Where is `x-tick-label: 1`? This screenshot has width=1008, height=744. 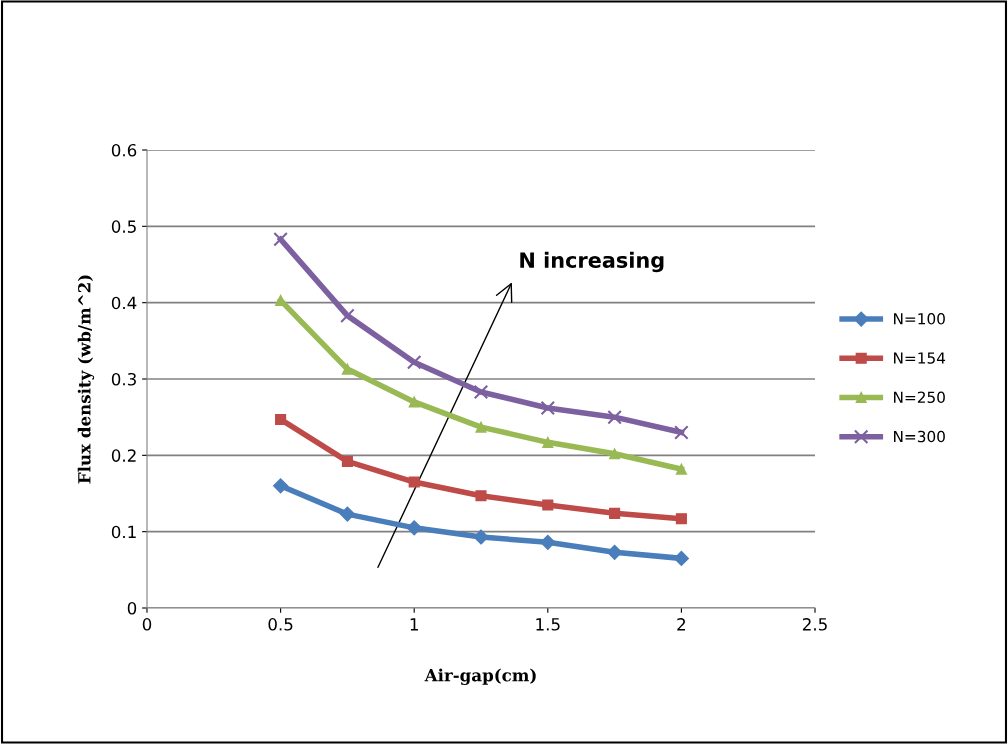 x-tick-label: 1 is located at coordinates (414, 624).